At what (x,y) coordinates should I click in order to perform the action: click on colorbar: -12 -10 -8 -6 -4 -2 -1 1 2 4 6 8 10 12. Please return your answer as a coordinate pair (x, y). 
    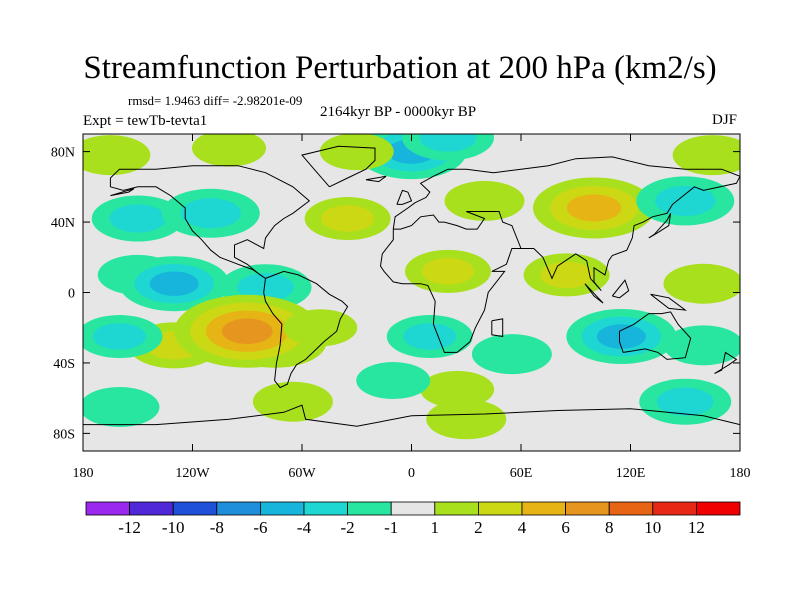
    Looking at the image, I should click on (413, 519).